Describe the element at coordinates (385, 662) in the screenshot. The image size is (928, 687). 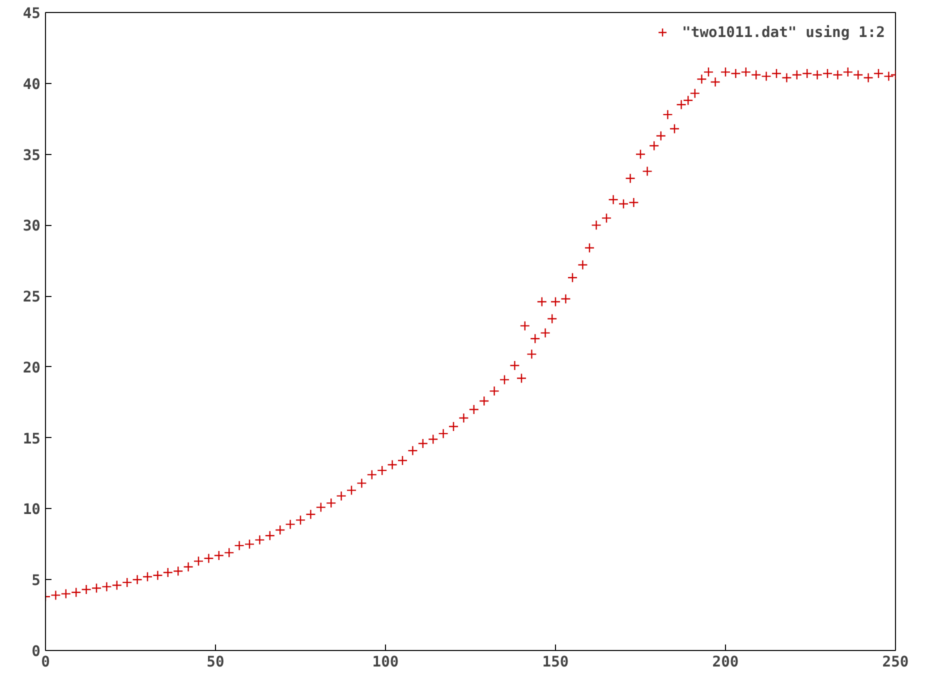
I see `x-tick-label: 100` at that location.